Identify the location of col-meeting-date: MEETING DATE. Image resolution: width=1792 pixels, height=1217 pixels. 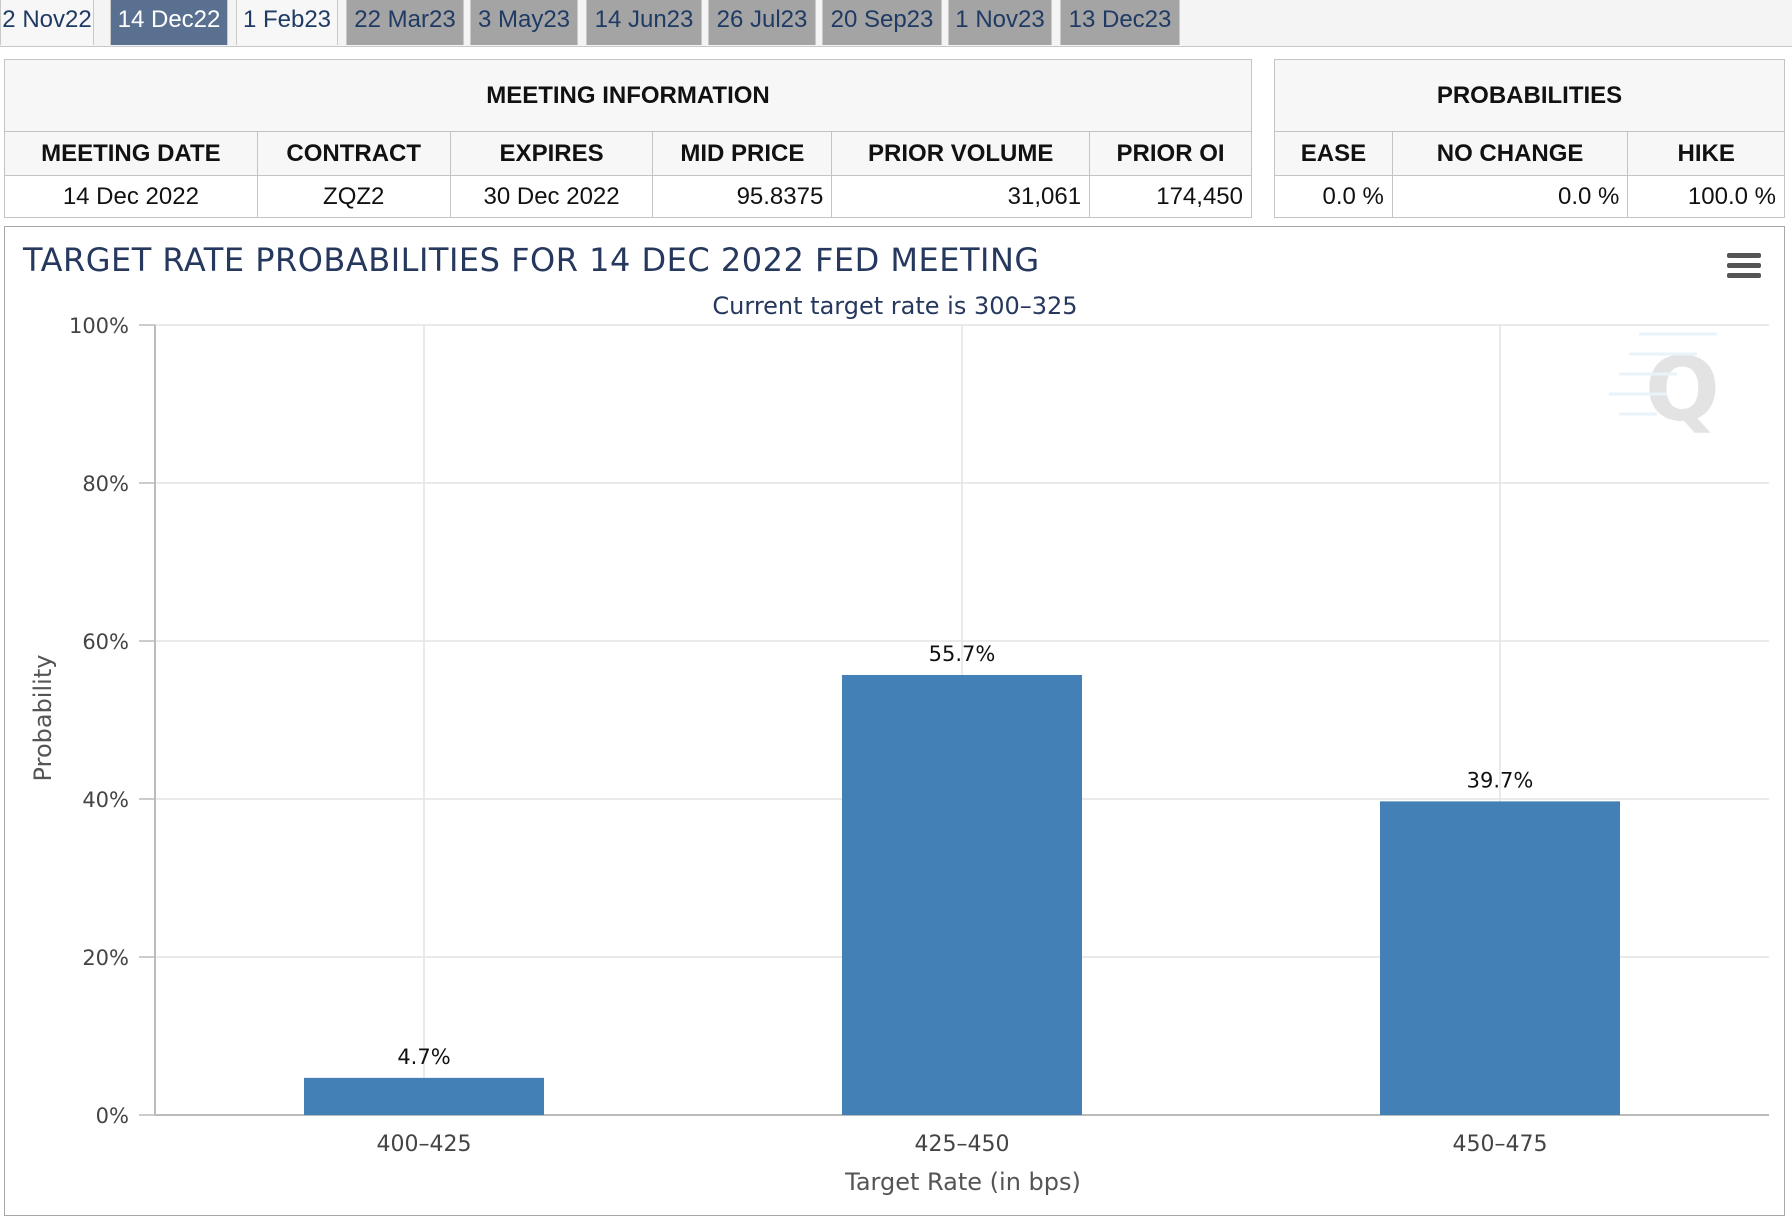
(131, 153).